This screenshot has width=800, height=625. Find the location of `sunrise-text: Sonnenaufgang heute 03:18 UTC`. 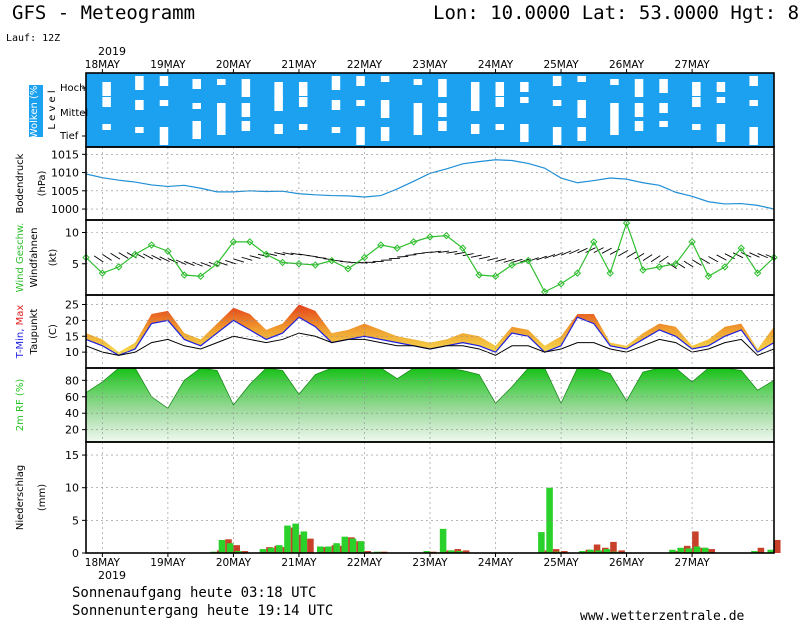

sunrise-text: Sonnenaufgang heute 03:18 UTC is located at coordinates (194, 593).